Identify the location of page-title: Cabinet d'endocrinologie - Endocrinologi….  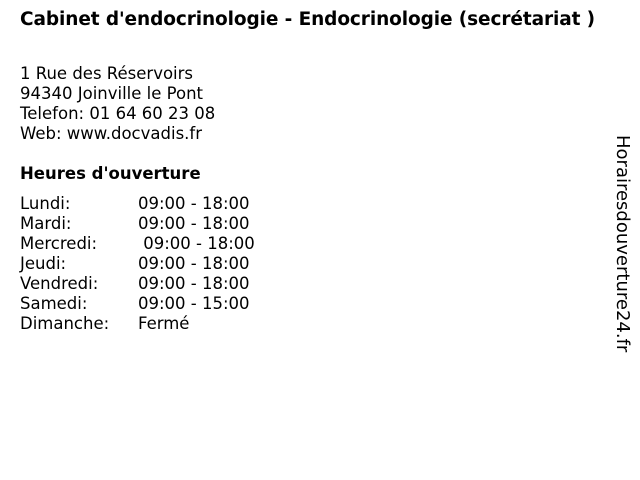
(308, 19).